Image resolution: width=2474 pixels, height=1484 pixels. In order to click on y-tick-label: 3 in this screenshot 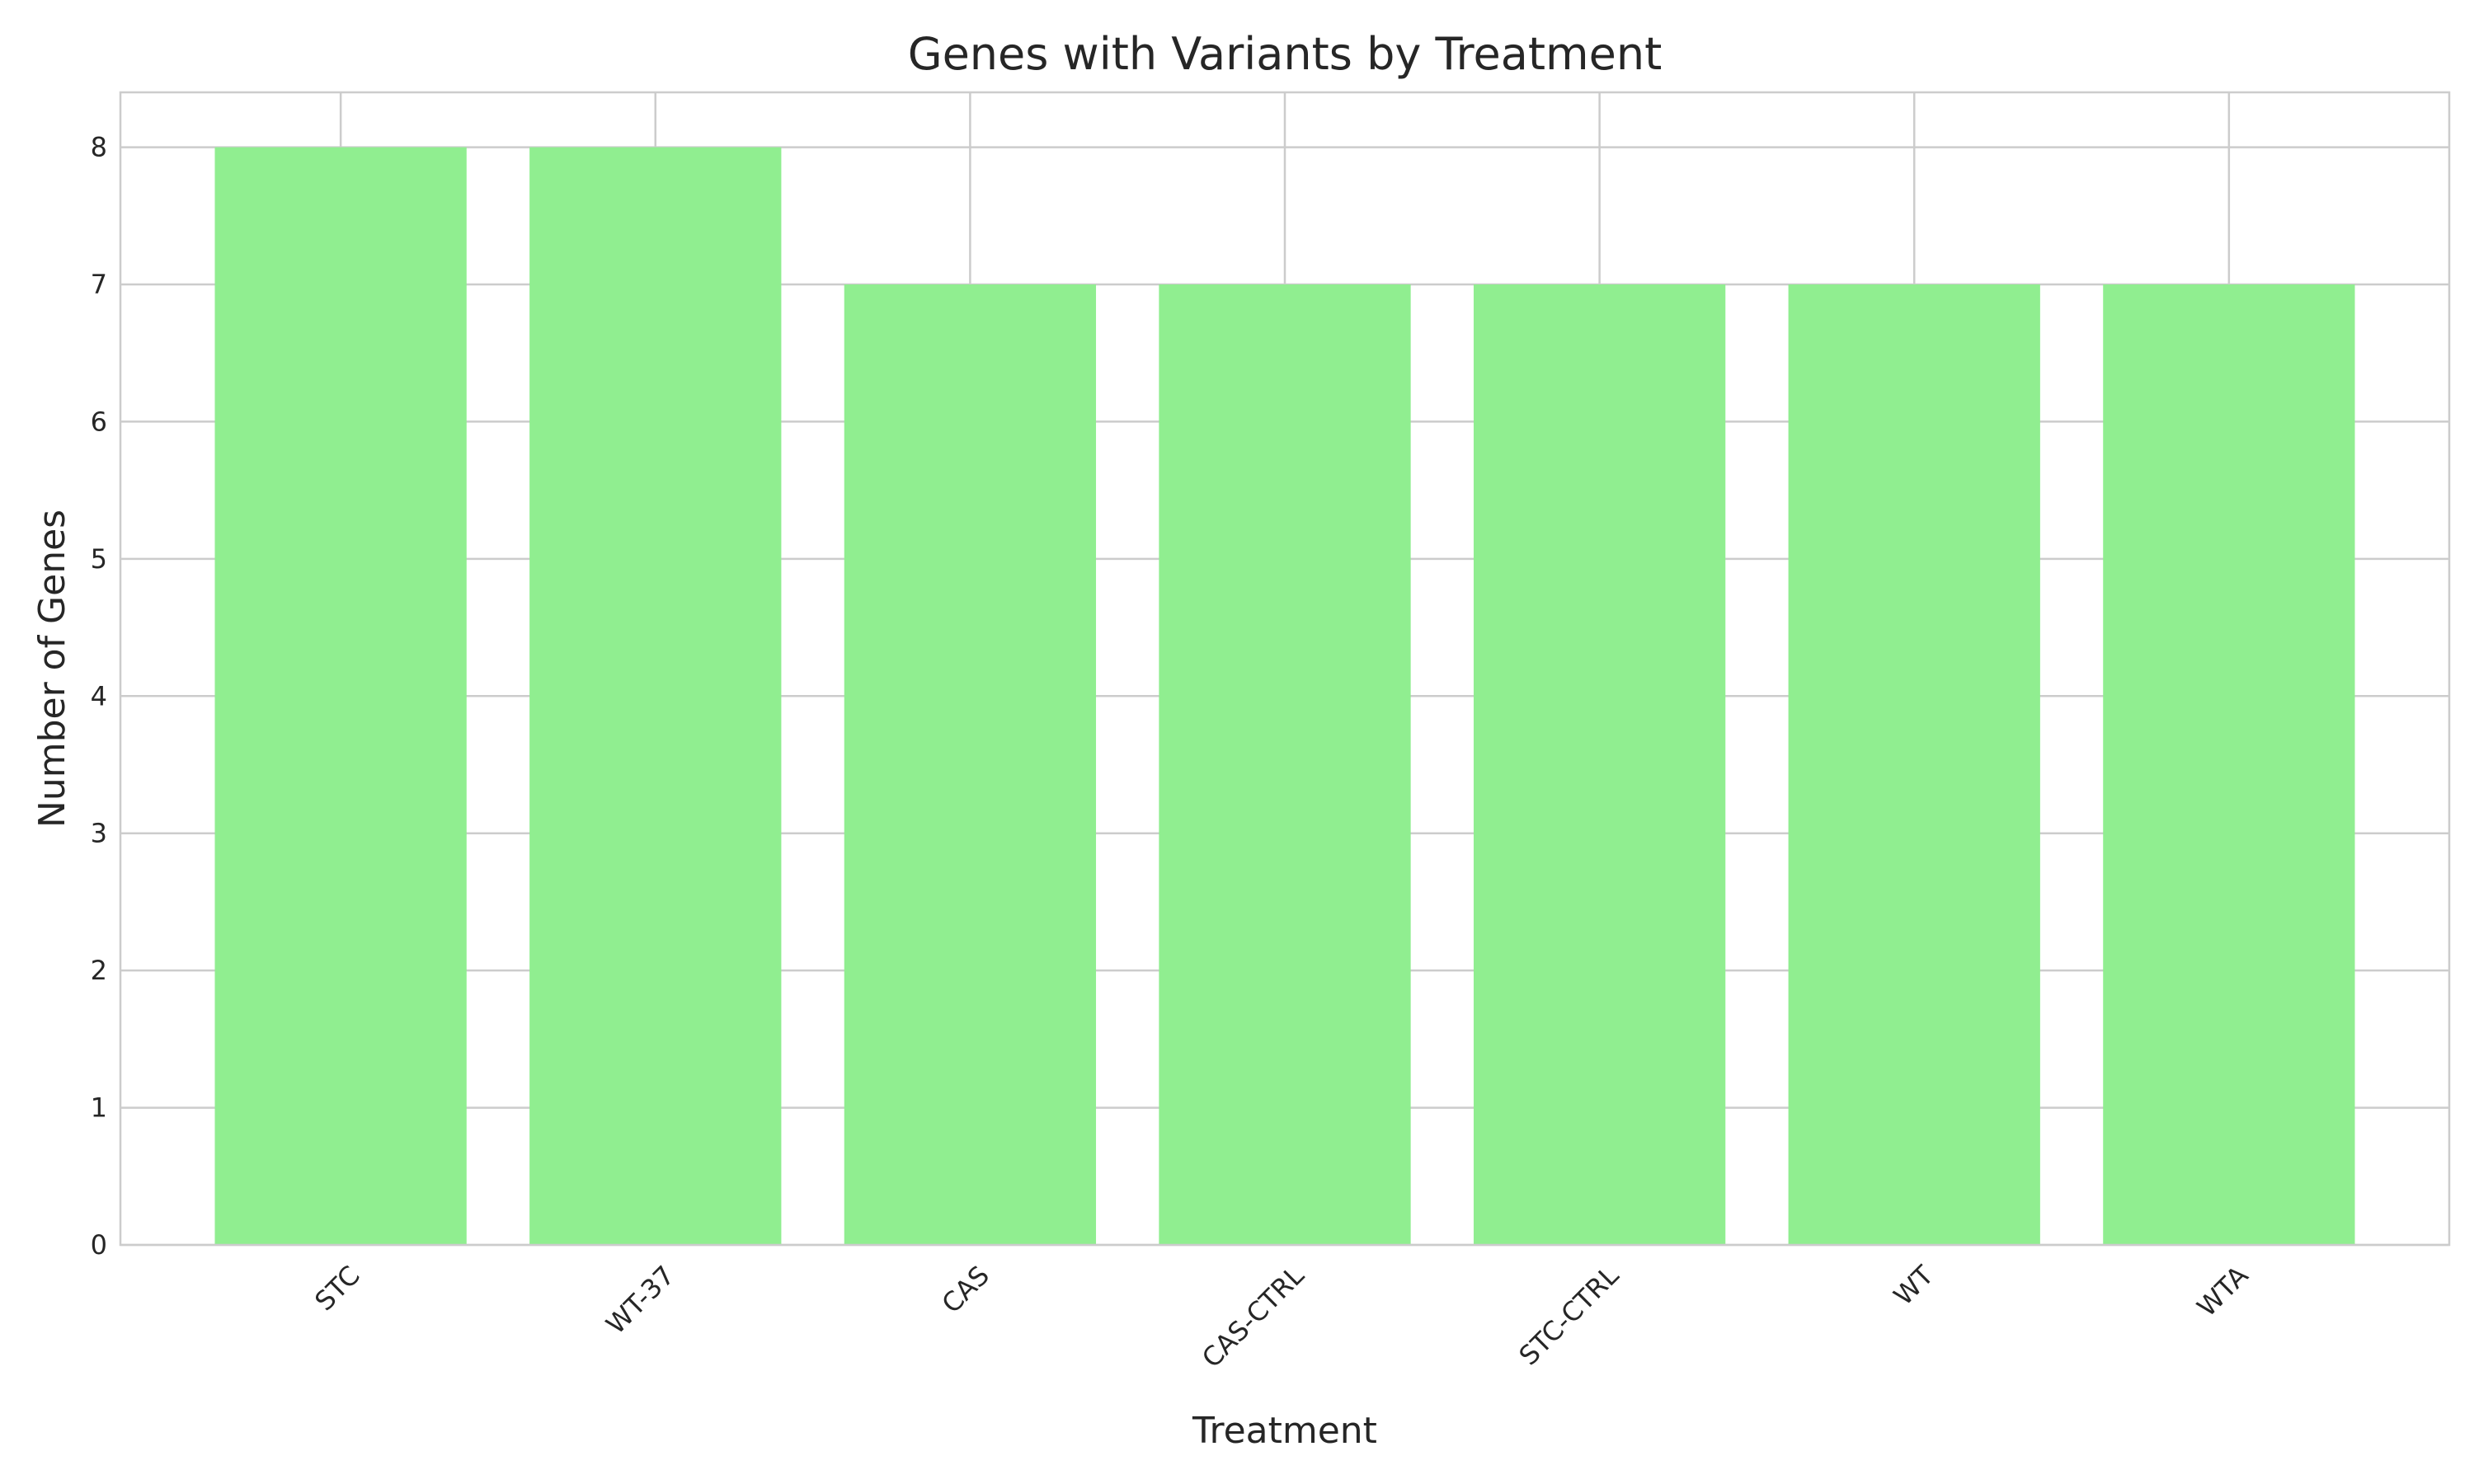, I will do `click(99, 833)`.